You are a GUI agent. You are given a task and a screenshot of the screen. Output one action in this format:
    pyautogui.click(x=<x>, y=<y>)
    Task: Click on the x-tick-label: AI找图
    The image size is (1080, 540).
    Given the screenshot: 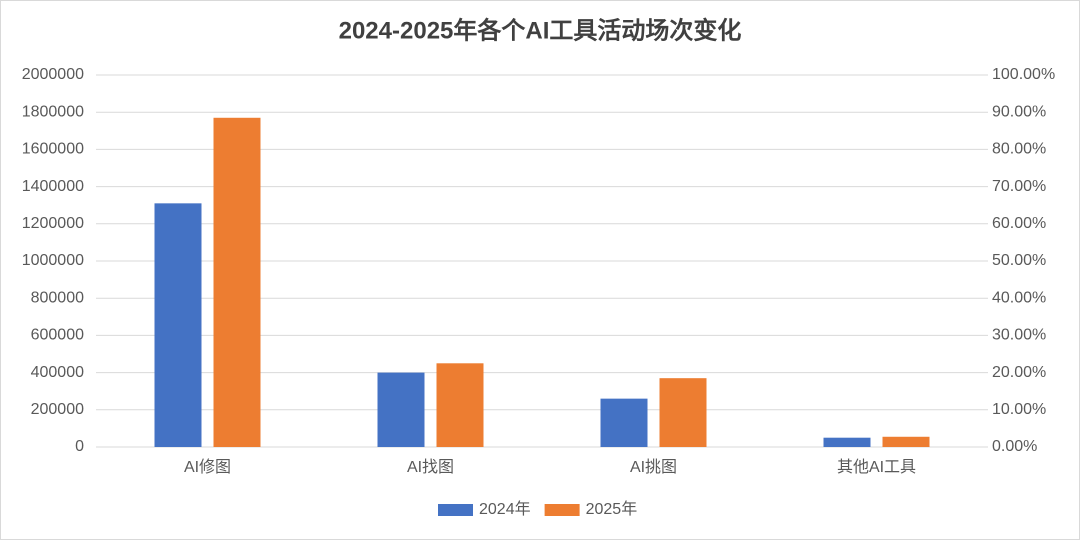 What is the action you would take?
    pyautogui.click(x=430, y=467)
    